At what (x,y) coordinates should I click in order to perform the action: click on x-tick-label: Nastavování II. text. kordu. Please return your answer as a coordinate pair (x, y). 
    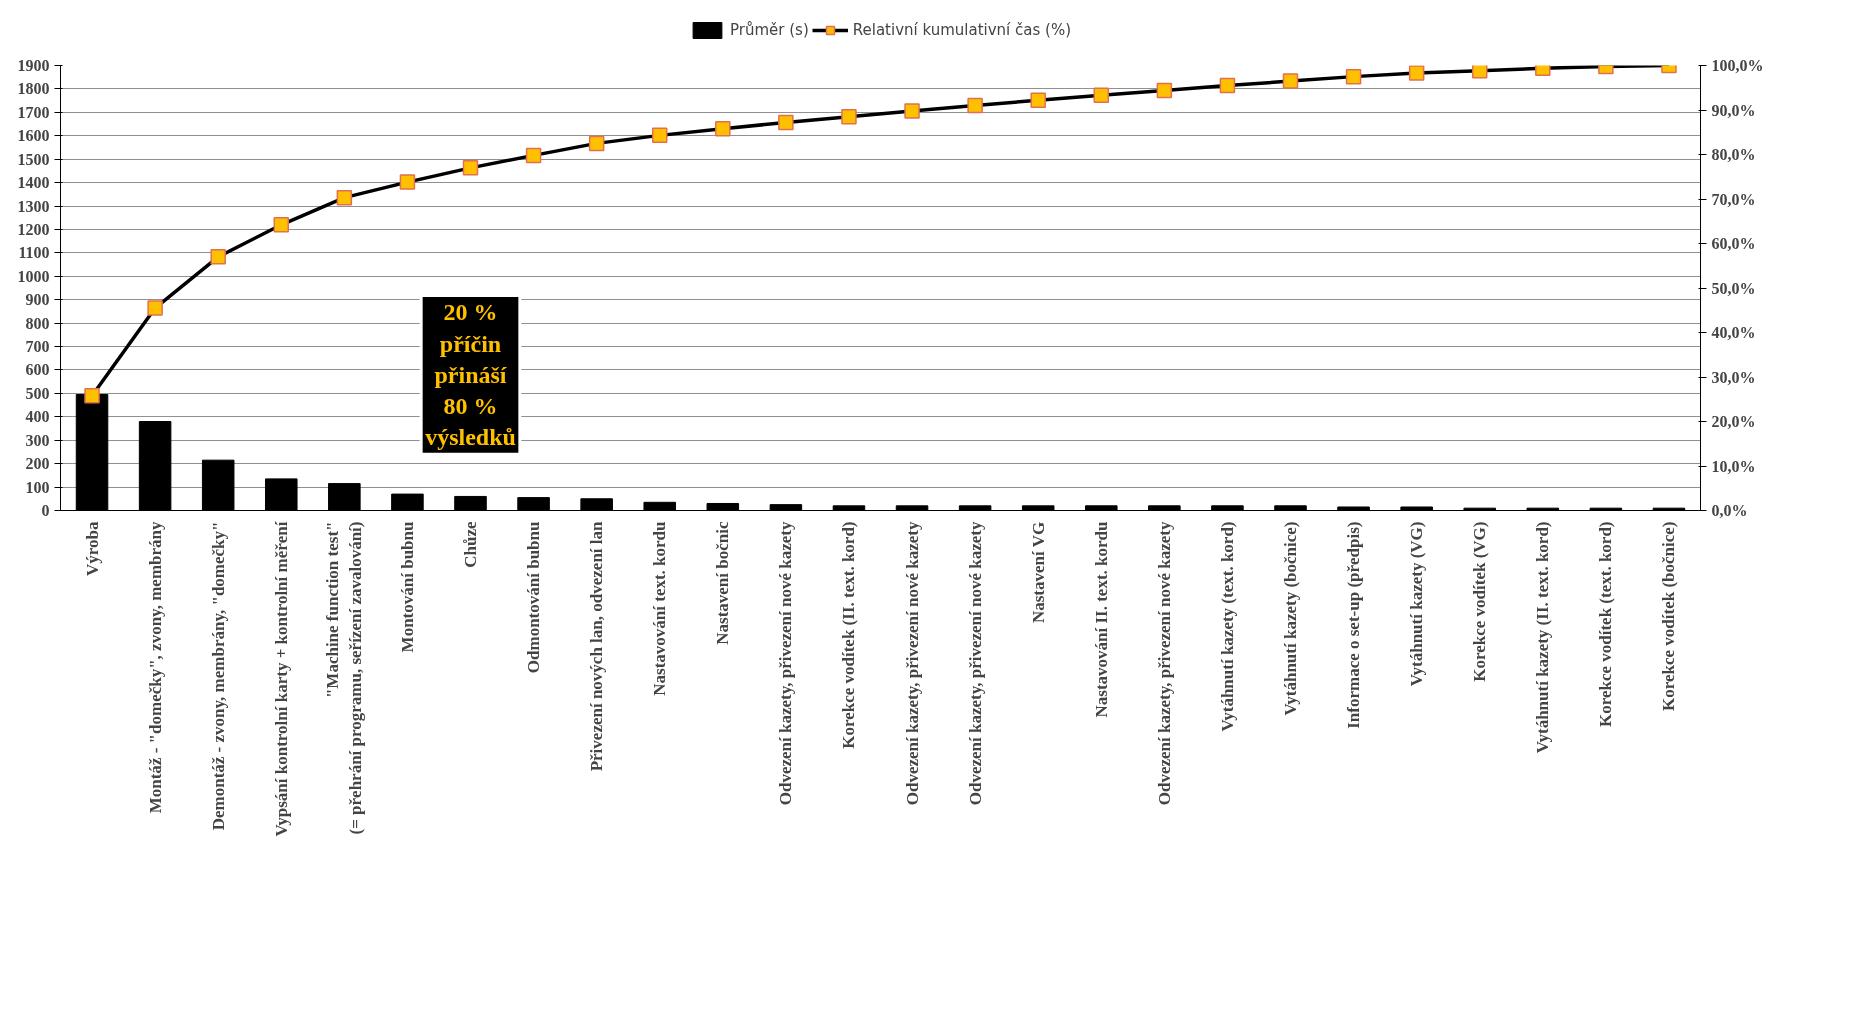
    Looking at the image, I should click on (1101, 619).